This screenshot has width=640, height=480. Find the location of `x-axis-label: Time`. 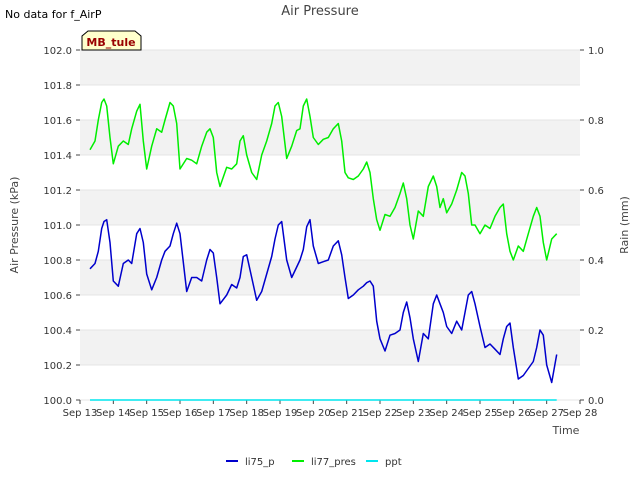

x-axis-label: Time is located at coordinates (566, 430).